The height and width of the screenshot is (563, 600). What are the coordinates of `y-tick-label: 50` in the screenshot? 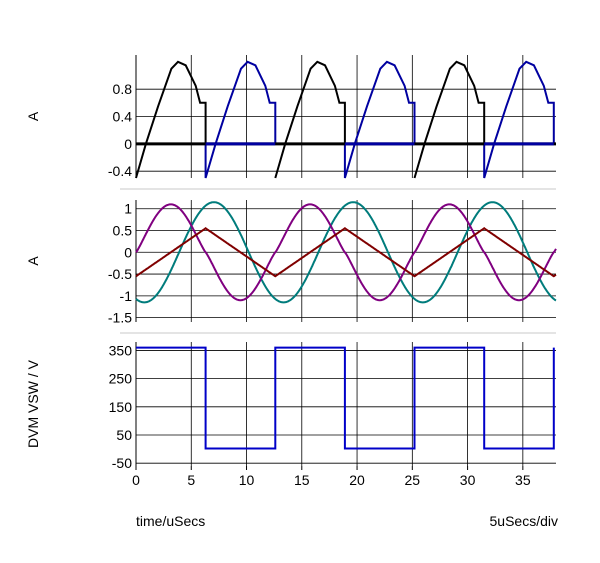 It's located at (124, 435).